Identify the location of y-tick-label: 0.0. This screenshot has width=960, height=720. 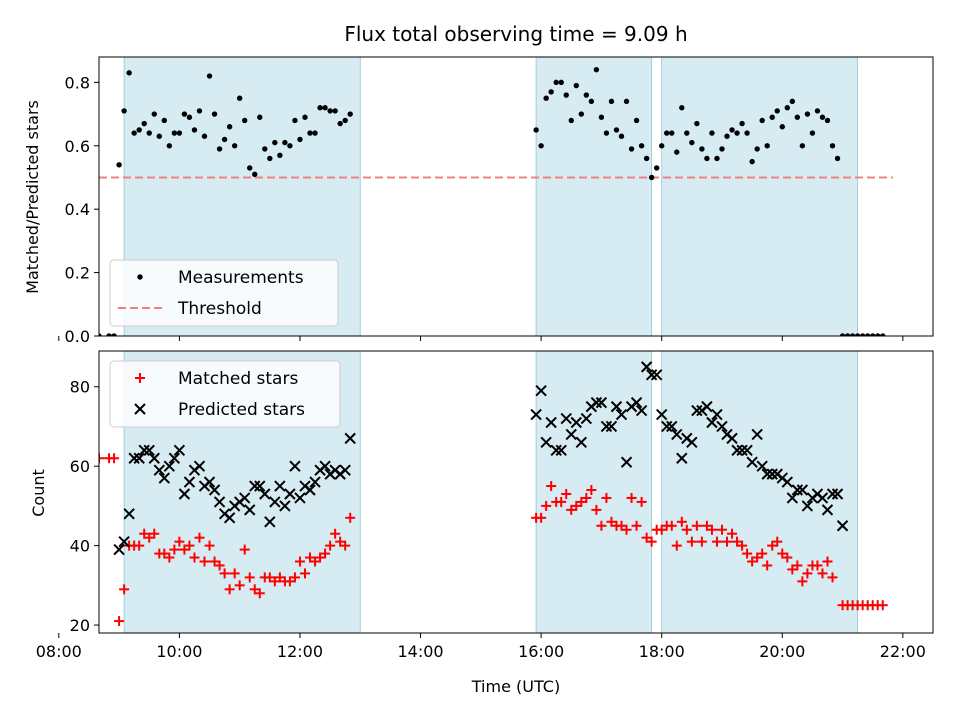
(77, 336).